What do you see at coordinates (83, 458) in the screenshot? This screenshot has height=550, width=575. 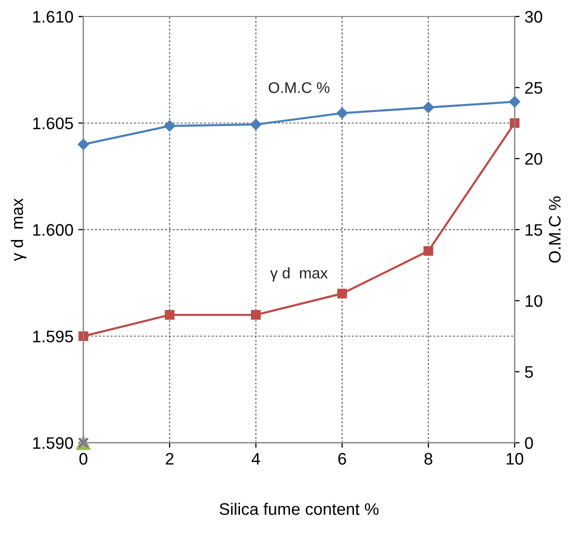 I see `x-tick-label: 0` at bounding box center [83, 458].